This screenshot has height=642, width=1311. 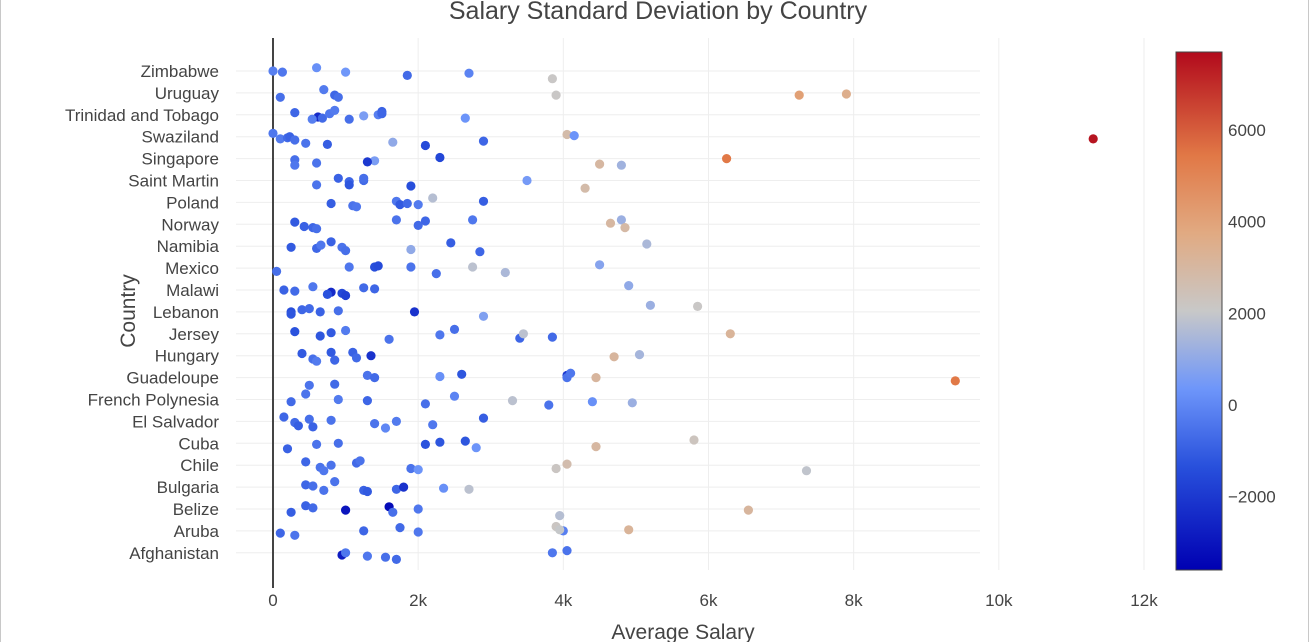 I want to click on point-namibia, so click(x=411, y=249).